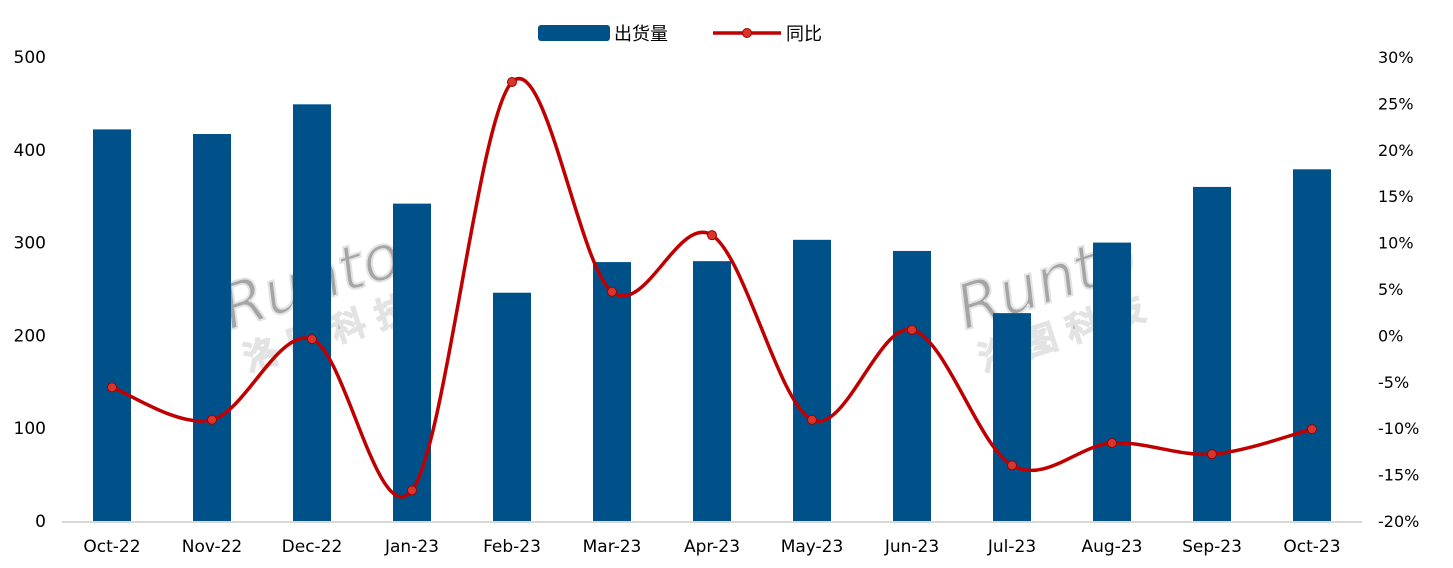 This screenshot has height=568, width=1453. What do you see at coordinates (812, 547) in the screenshot?
I see `x-tick-label: May-23` at bounding box center [812, 547].